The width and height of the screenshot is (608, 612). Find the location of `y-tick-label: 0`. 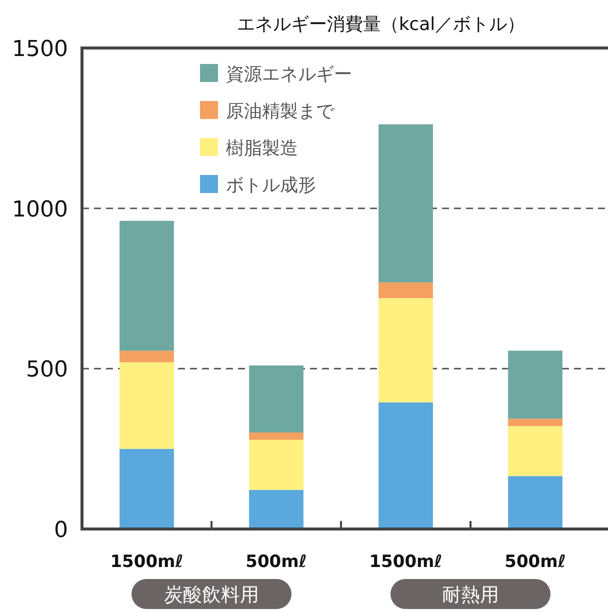

y-tick-label: 0 is located at coordinates (61, 530).